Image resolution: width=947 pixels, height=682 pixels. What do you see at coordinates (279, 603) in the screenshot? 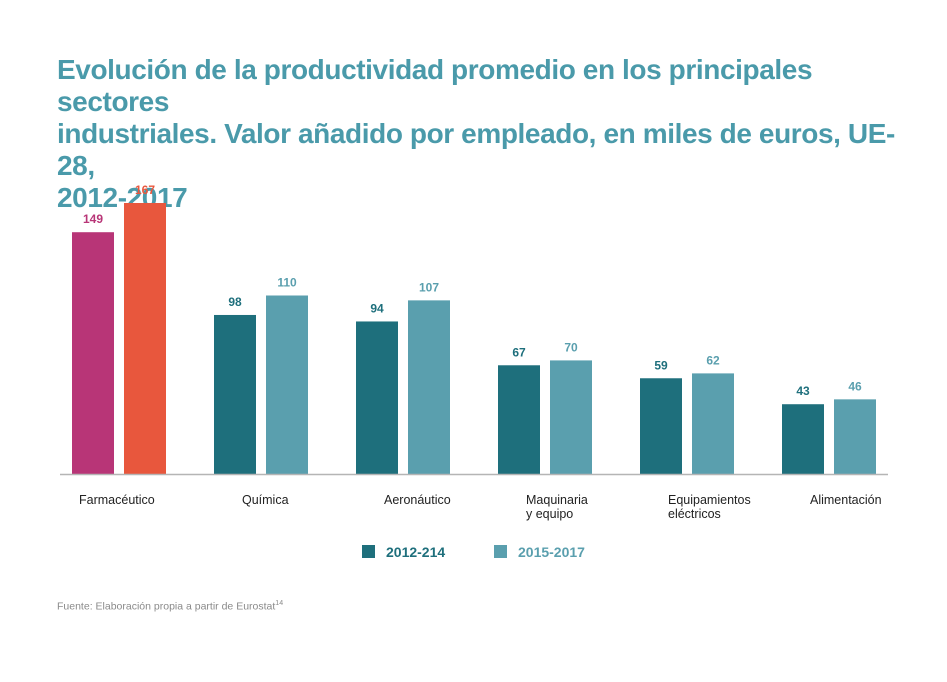
I see `source-footnote-mark: 14` at bounding box center [279, 603].